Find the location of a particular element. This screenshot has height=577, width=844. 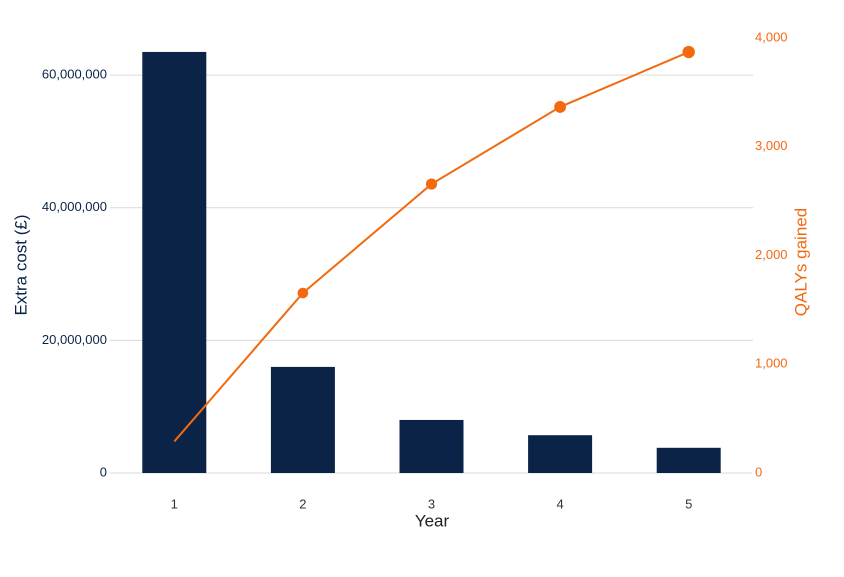

y-tick-label: 60,000,000 is located at coordinates (74, 74).